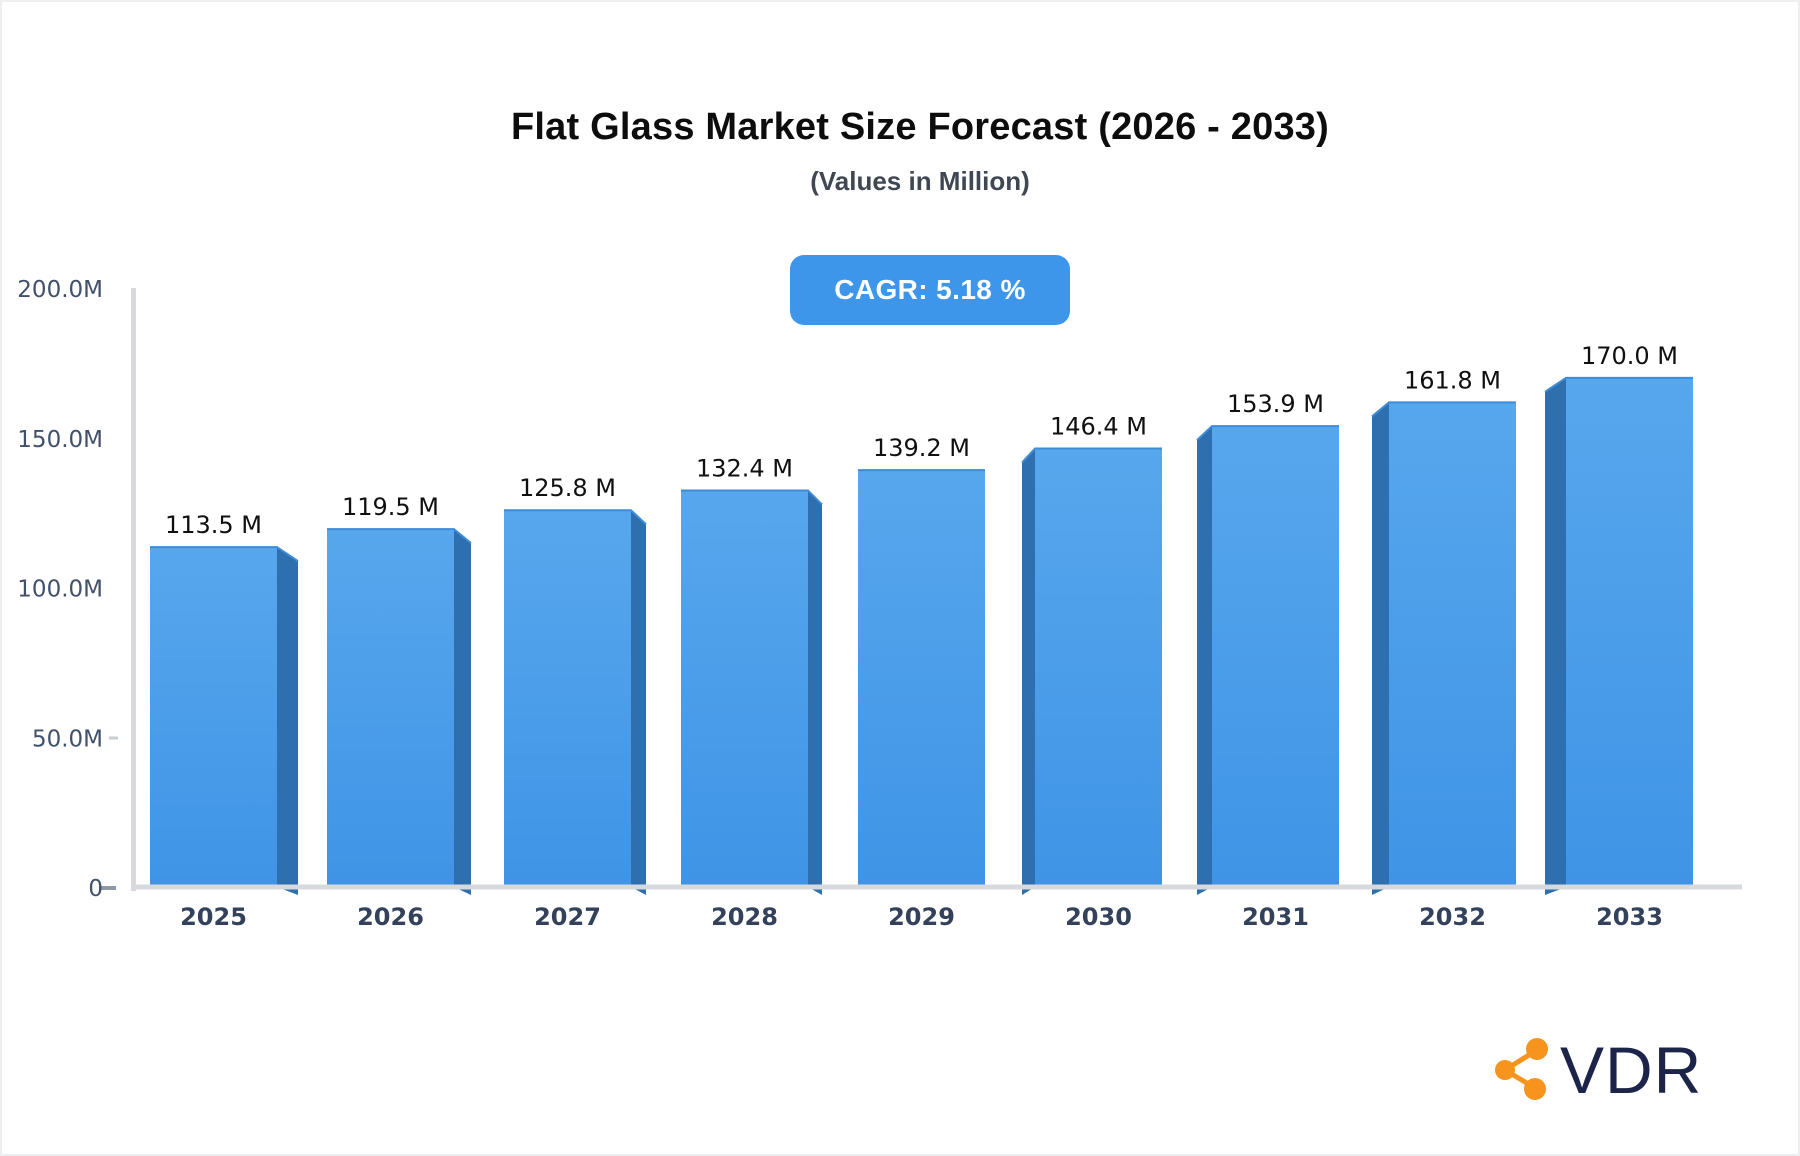 This screenshot has width=1800, height=1156. I want to click on x-tick-label: 2026, so click(390, 917).